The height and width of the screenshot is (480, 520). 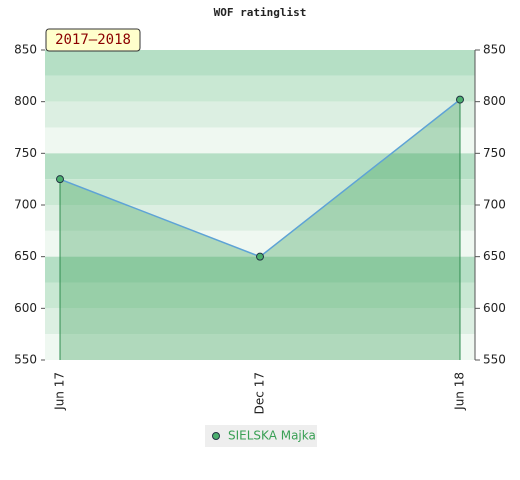 What do you see at coordinates (494, 360) in the screenshot?
I see `y2-tick-label: 550` at bounding box center [494, 360].